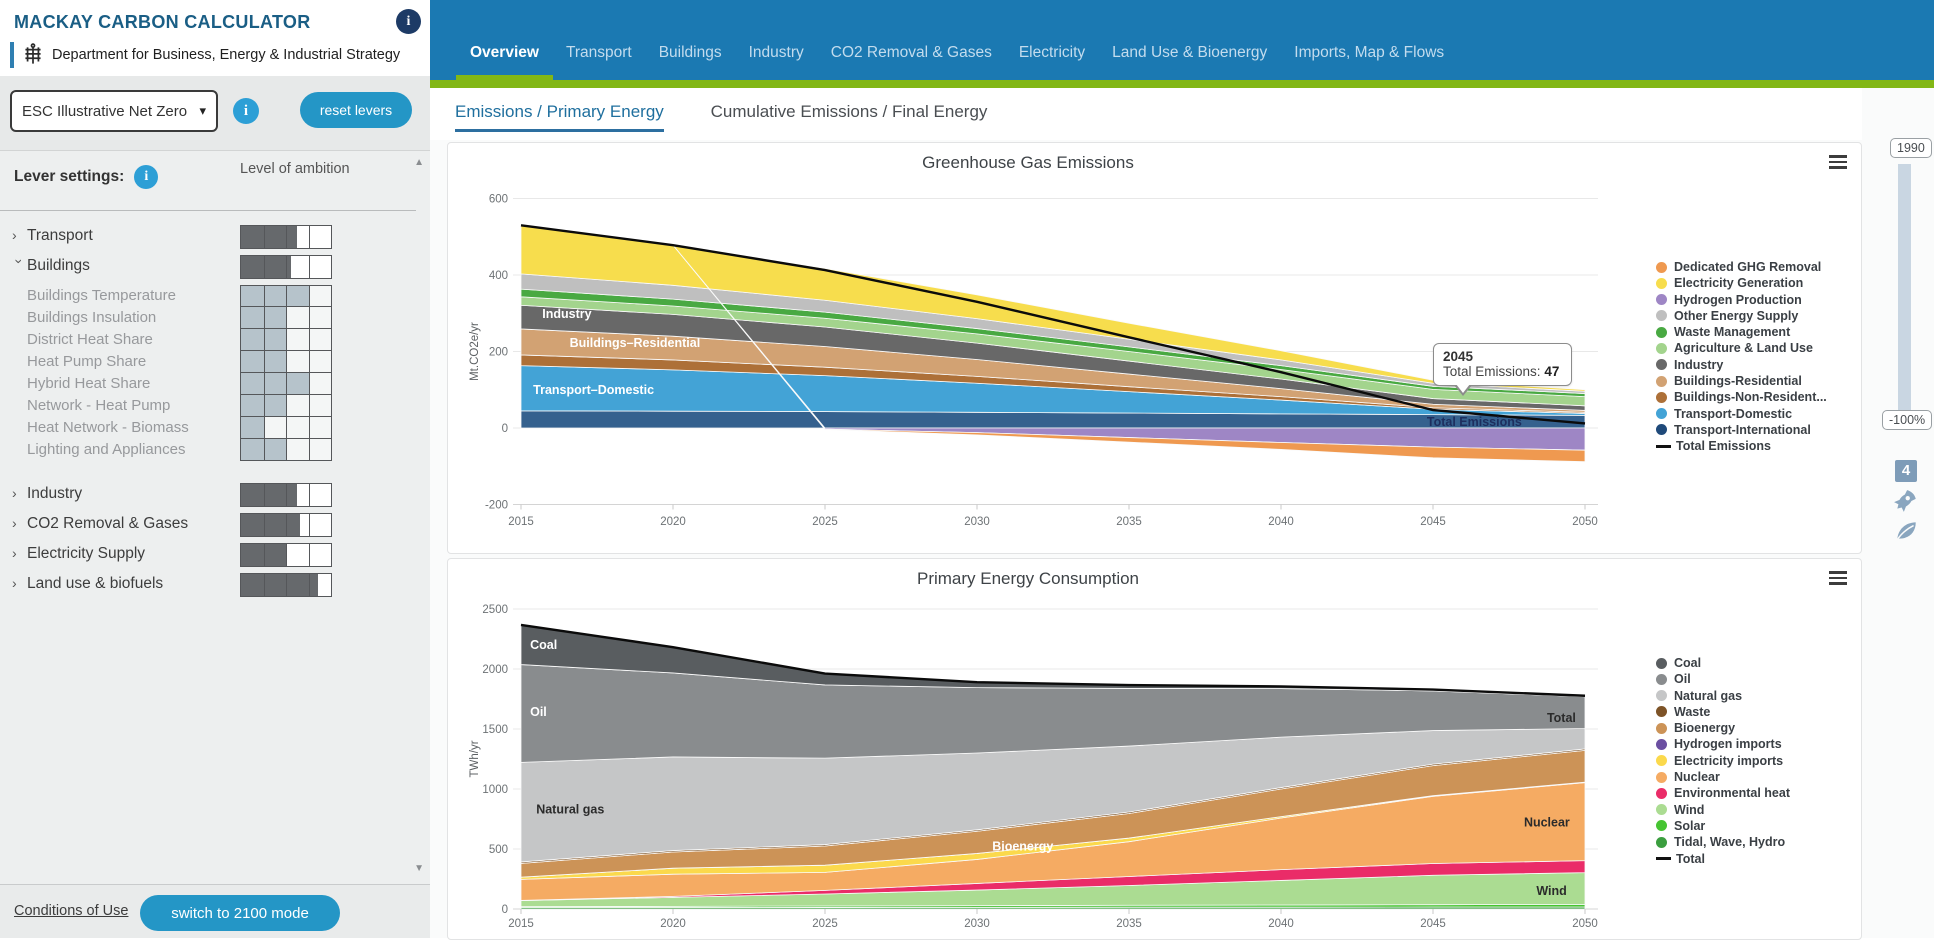 This screenshot has width=1934, height=940. What do you see at coordinates (1723, 712) in the screenshot?
I see `legend-item-waste: Waste` at bounding box center [1723, 712].